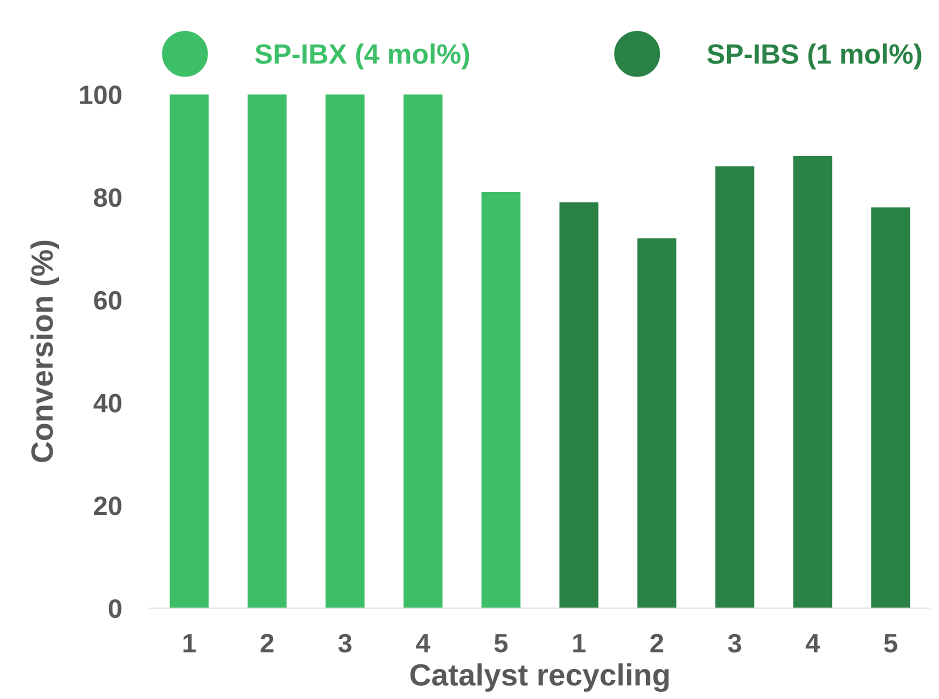 This screenshot has height=699, width=939. Describe the element at coordinates (44, 351) in the screenshot. I see `y-axis-title: Conversion (%)` at that location.